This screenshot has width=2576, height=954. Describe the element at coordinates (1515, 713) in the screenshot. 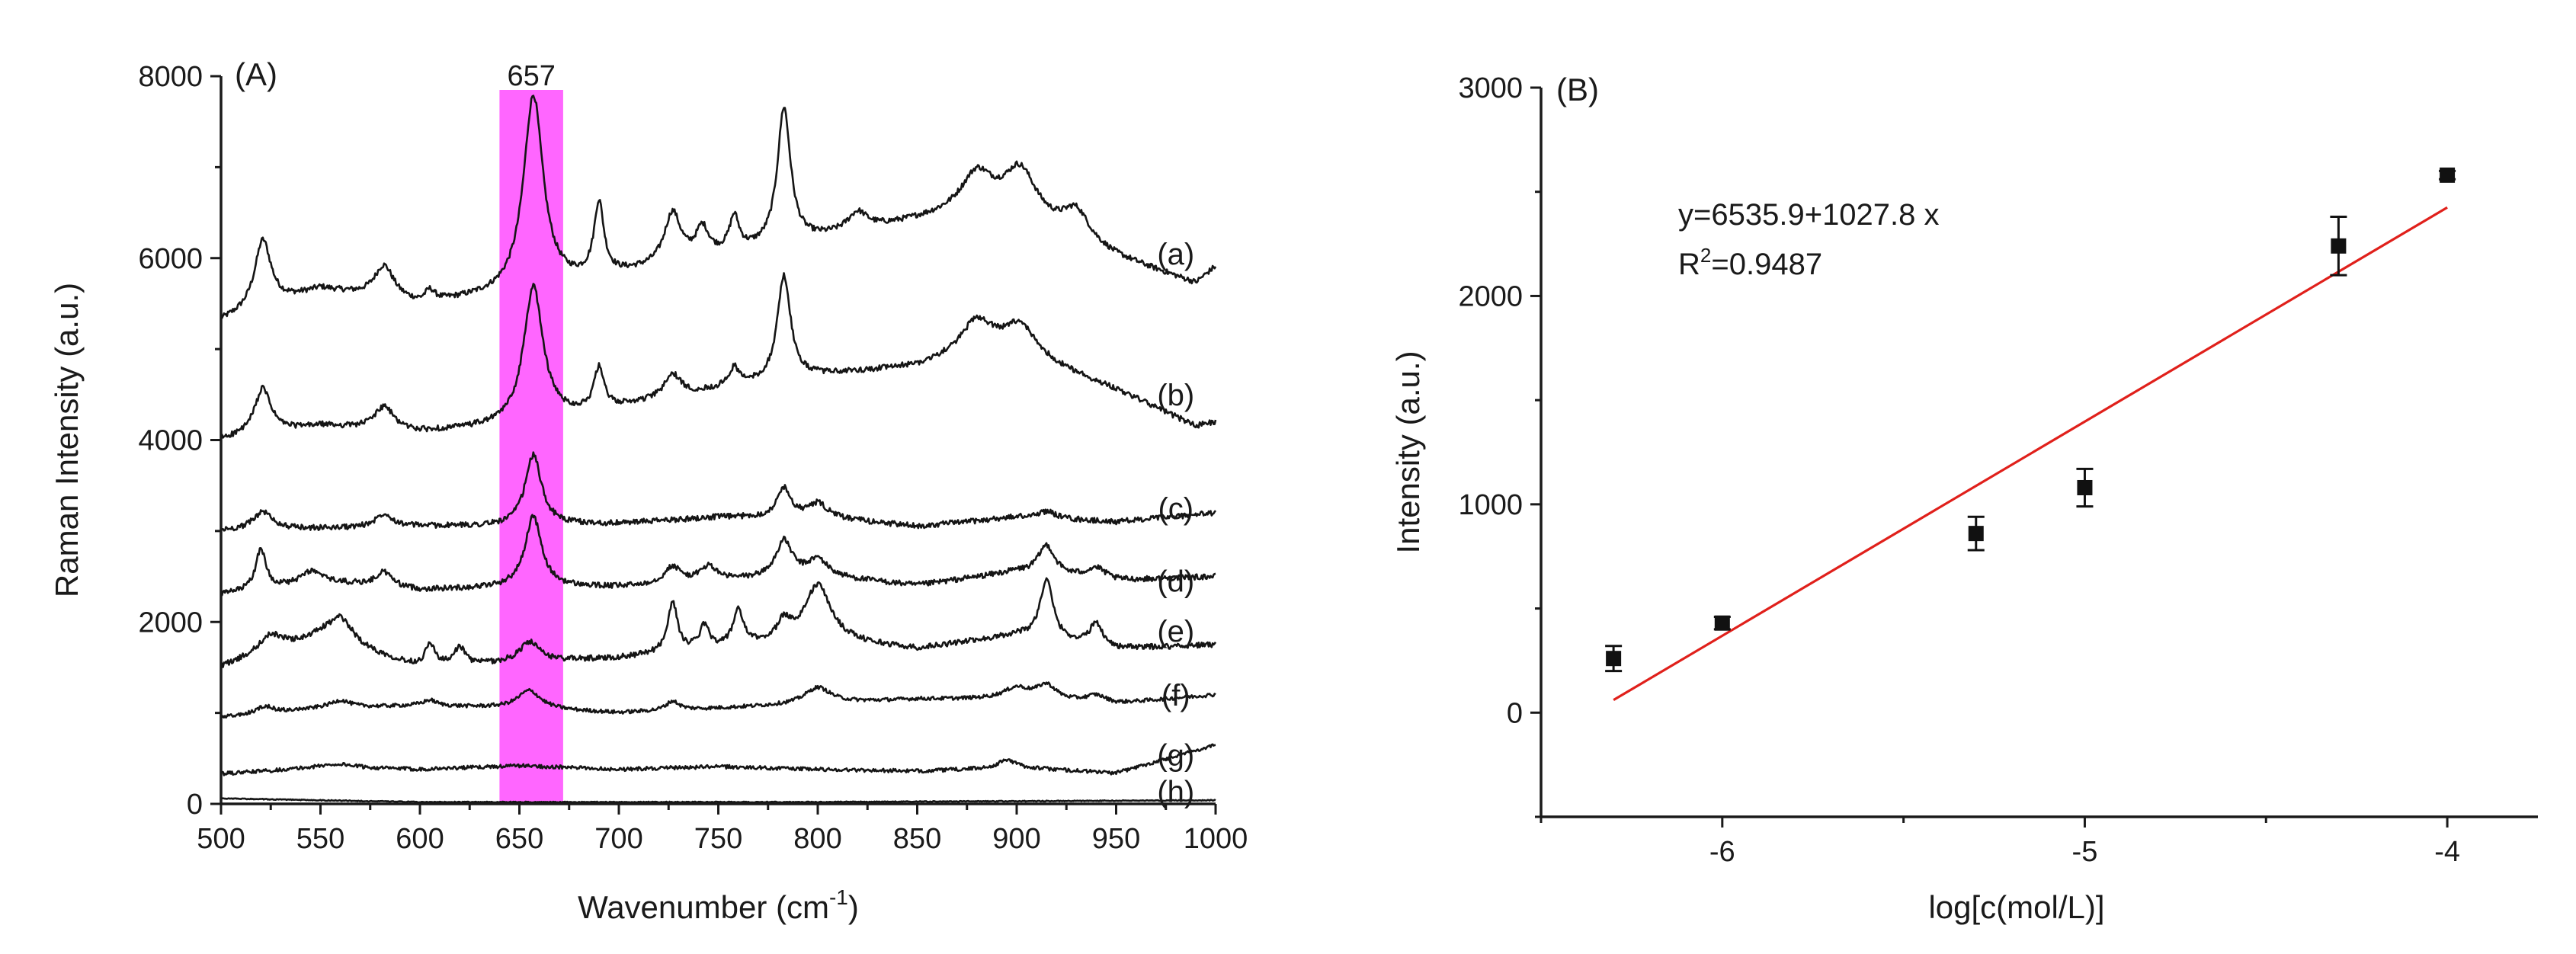

I see `y-tick-label-b: 0` at that location.